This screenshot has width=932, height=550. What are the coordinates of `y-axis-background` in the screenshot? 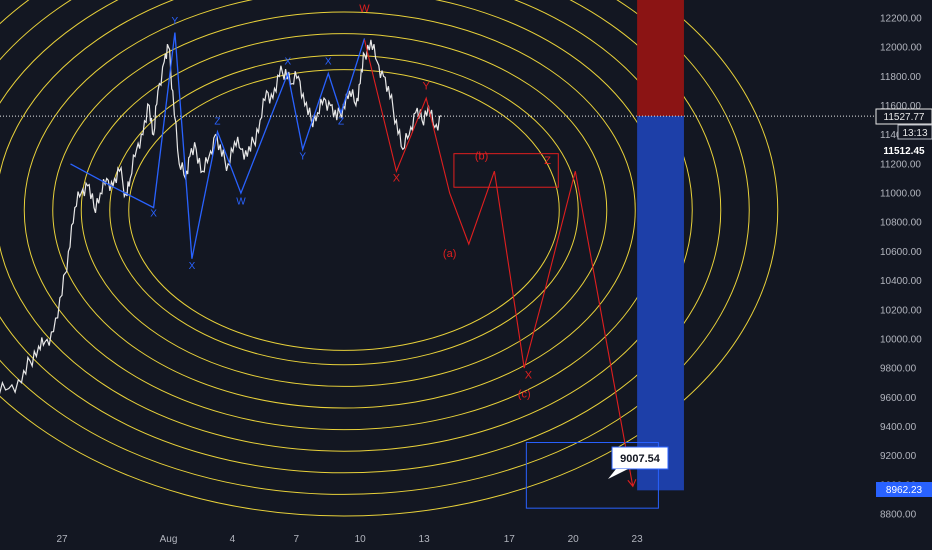 It's located at (903, 275).